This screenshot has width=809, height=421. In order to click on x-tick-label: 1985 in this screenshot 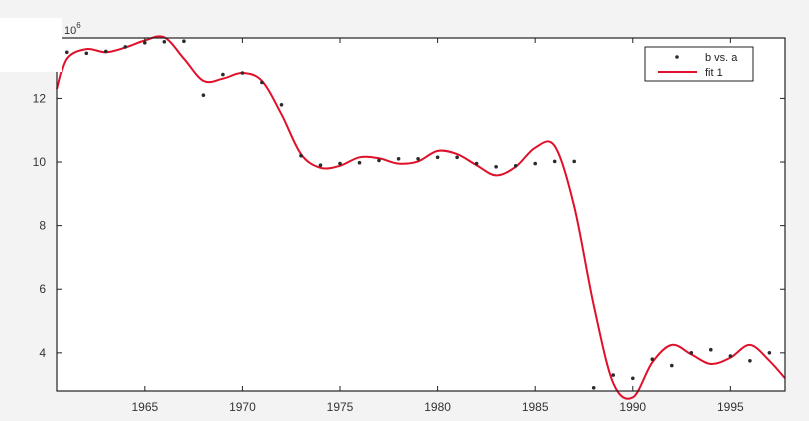, I will do `click(535, 407)`.